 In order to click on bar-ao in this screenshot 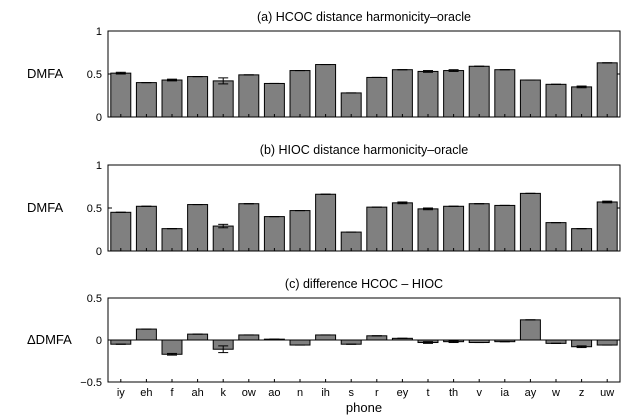, I will do `click(274, 234)`.